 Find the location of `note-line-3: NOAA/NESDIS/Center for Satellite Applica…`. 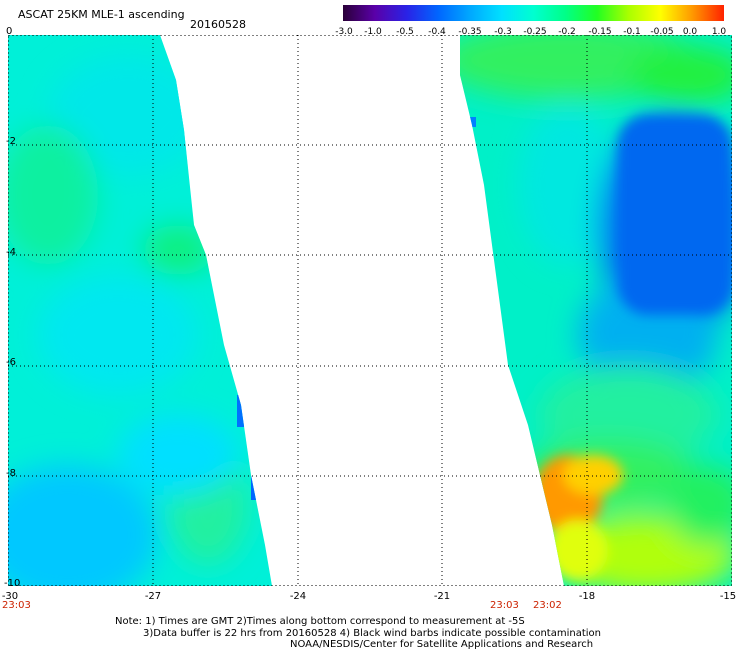

note-line-3: NOAA/NESDIS/Center for Satellite Applica… is located at coordinates (442, 644).